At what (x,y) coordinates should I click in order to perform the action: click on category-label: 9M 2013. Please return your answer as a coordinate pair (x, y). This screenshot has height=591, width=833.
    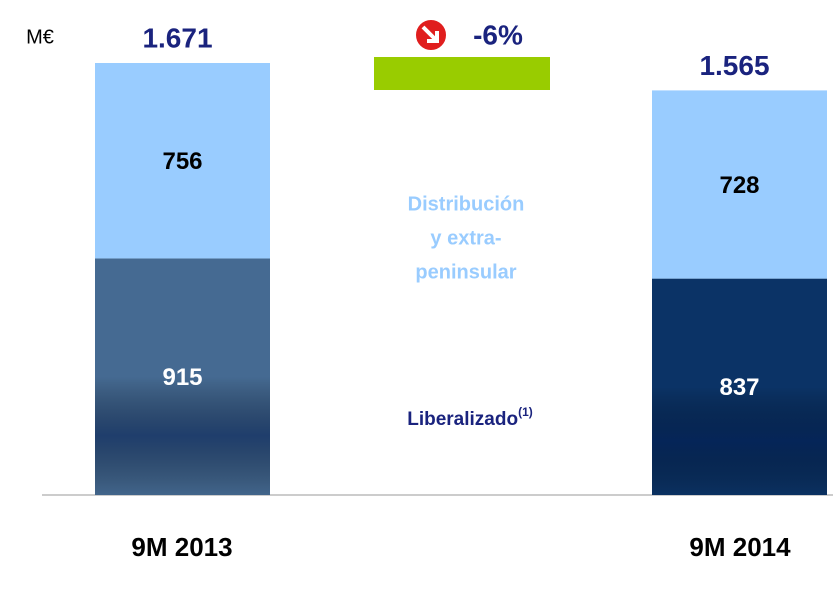
    Looking at the image, I should click on (181, 547).